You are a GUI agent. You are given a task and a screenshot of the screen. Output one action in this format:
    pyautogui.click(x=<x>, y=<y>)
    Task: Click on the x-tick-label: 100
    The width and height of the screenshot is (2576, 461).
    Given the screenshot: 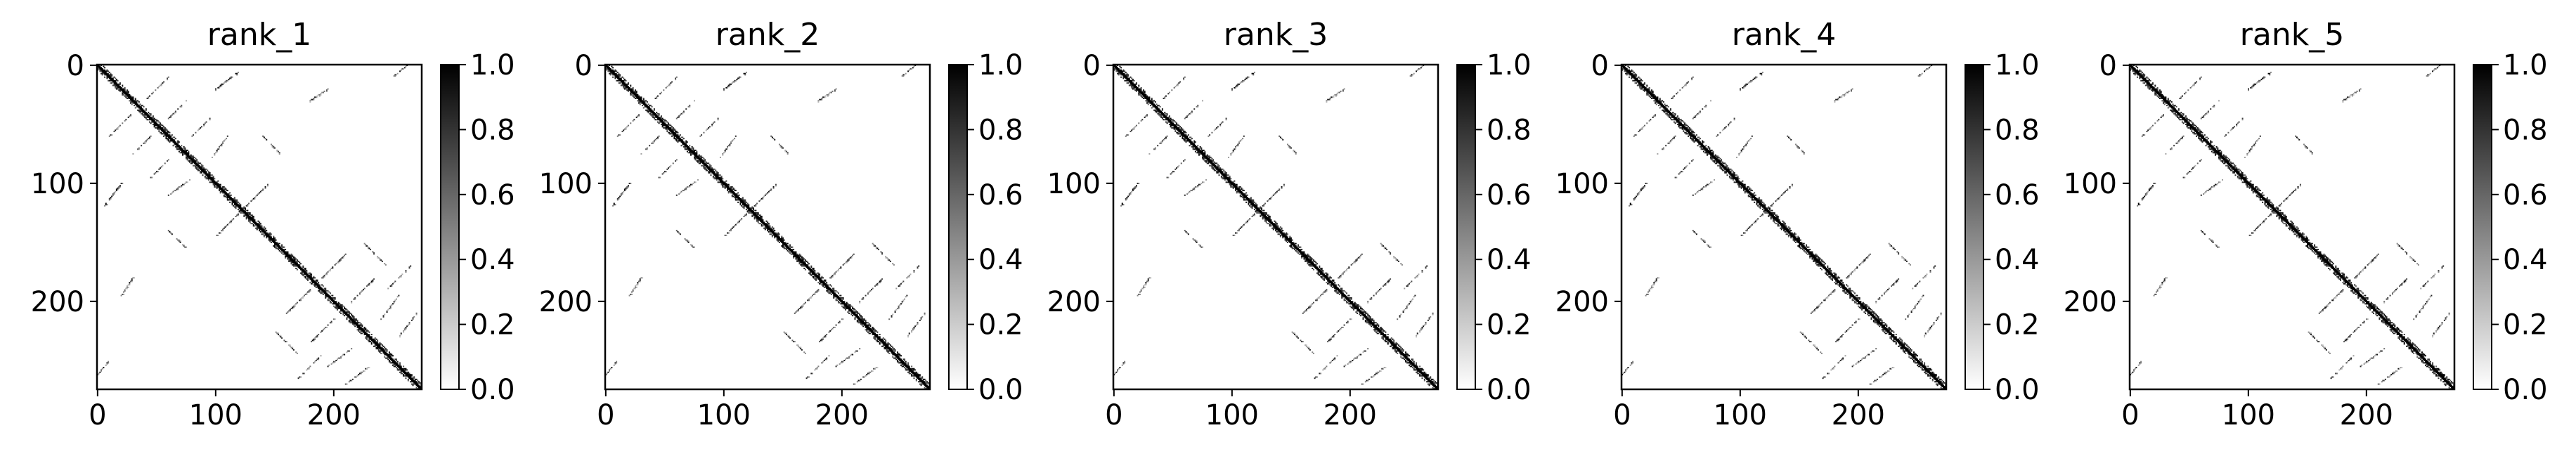 What is the action you would take?
    pyautogui.click(x=216, y=415)
    